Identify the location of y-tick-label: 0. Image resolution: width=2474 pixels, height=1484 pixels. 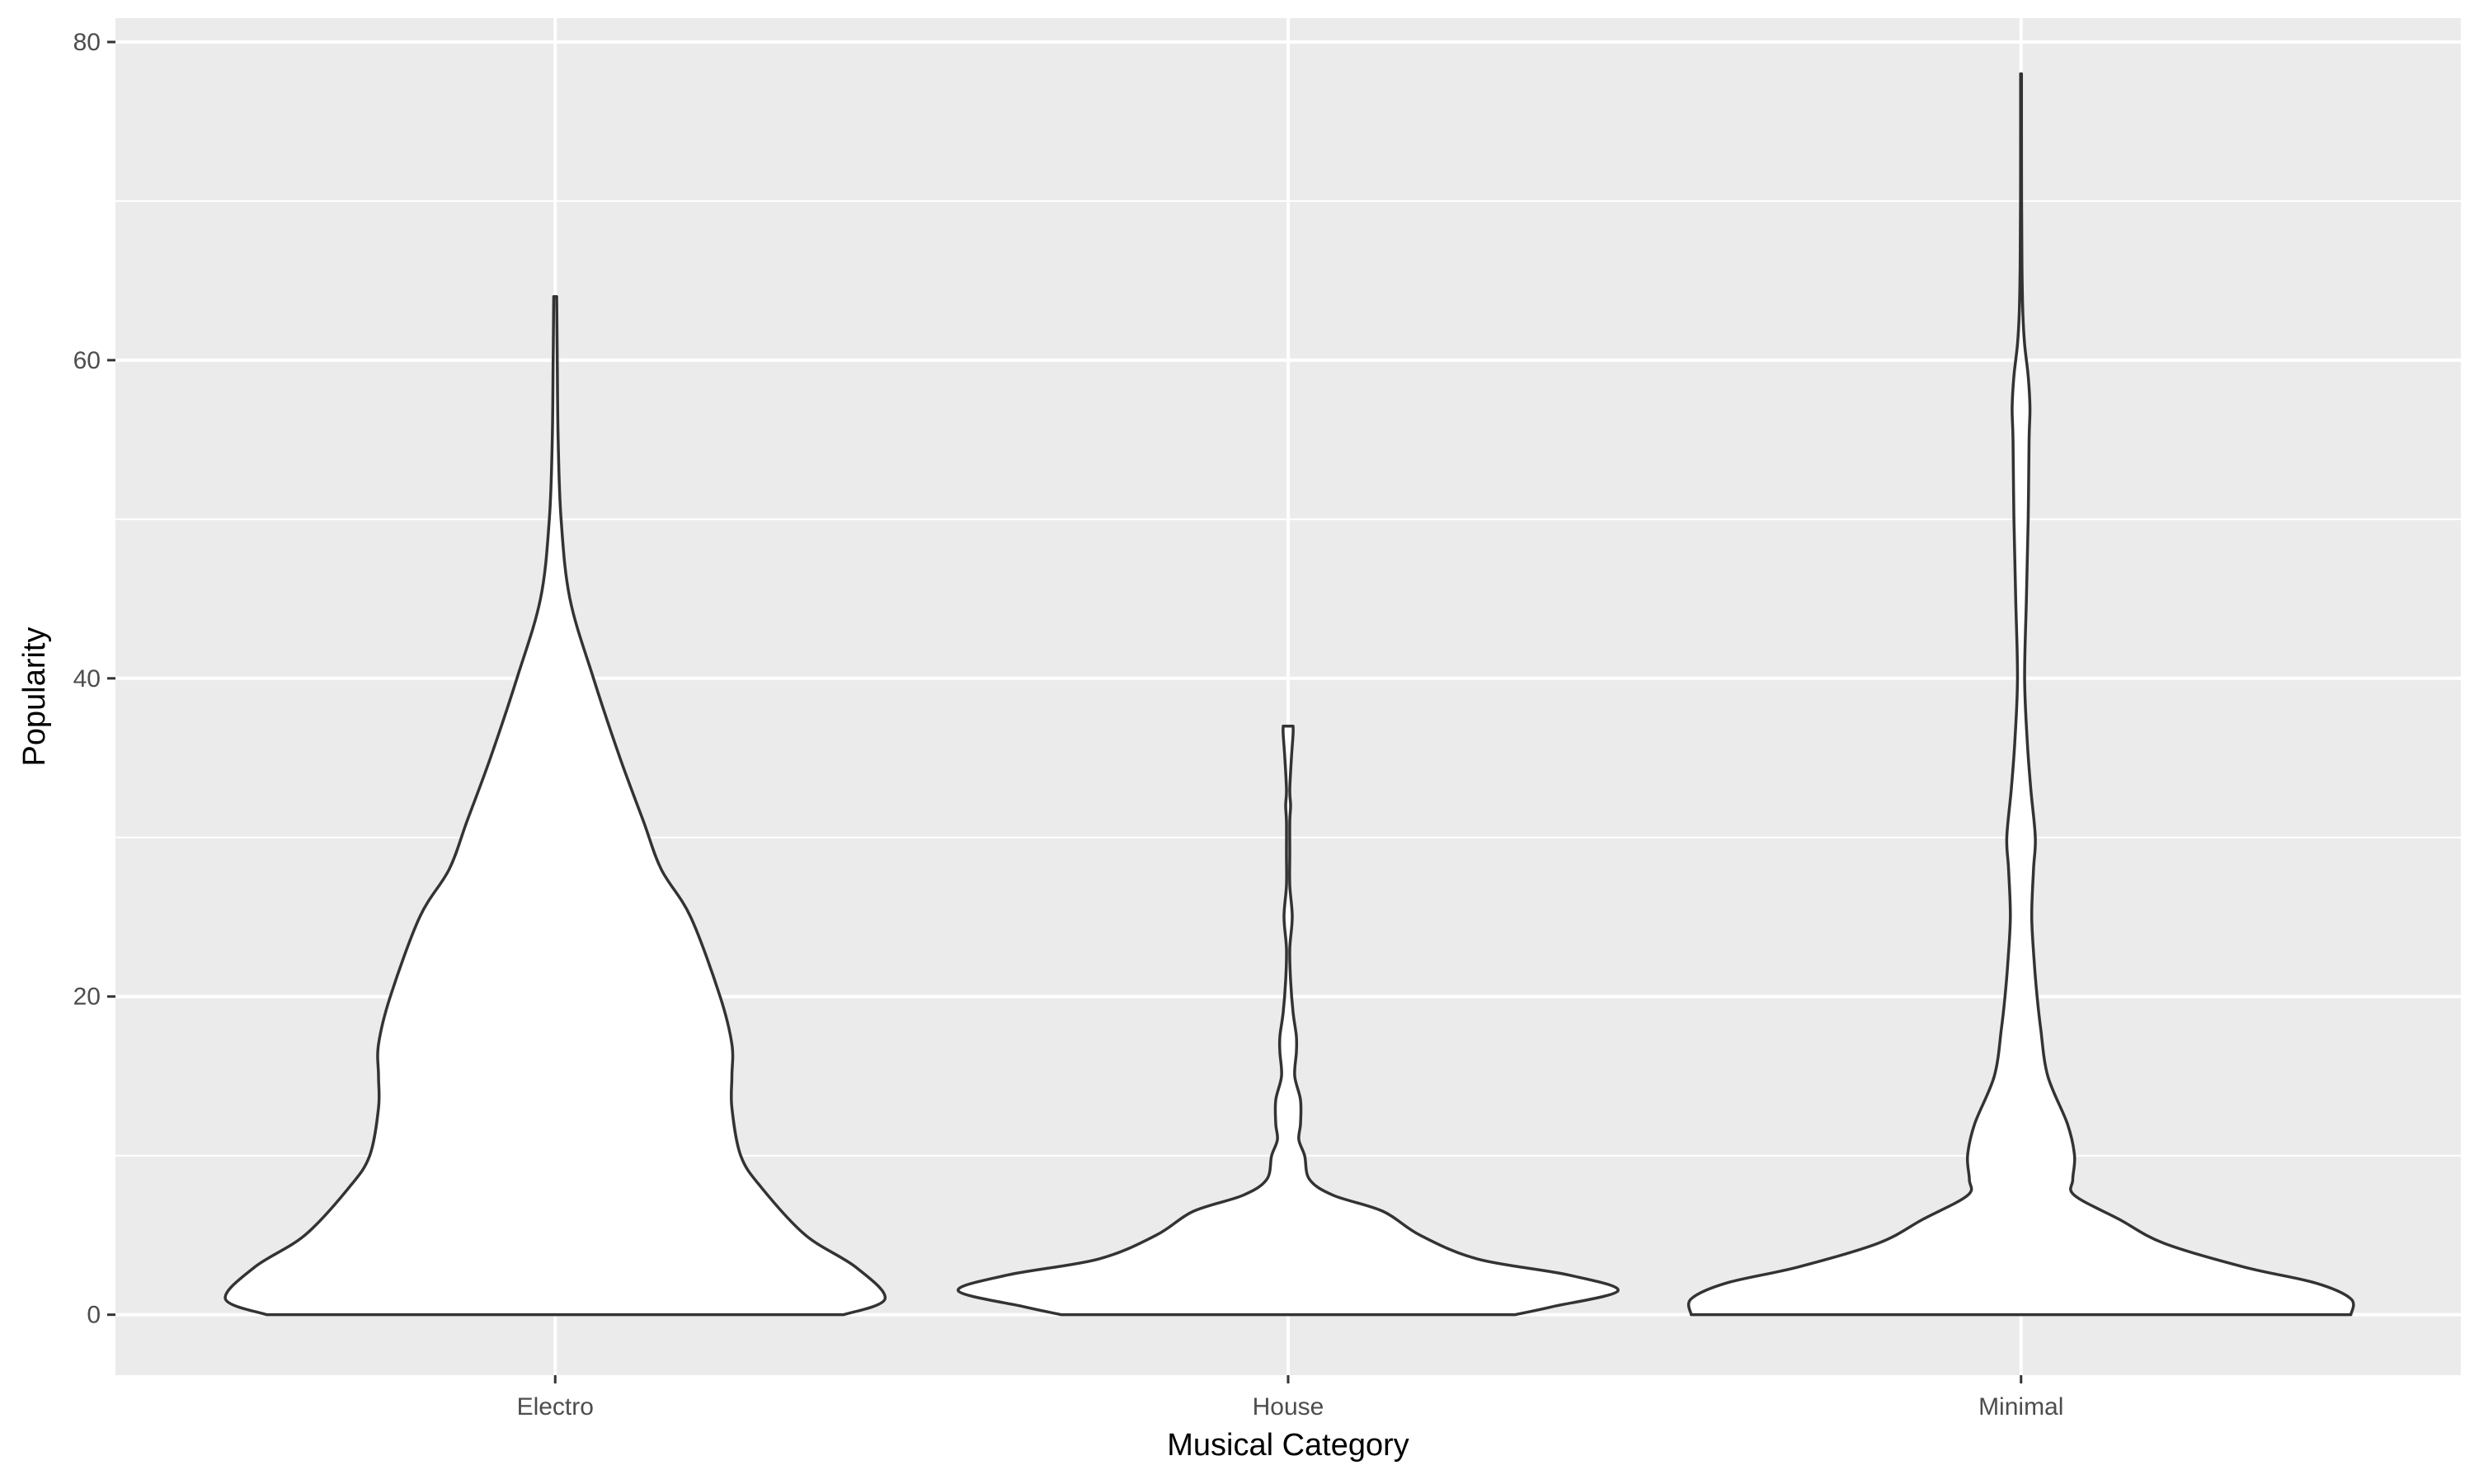
(94, 1315).